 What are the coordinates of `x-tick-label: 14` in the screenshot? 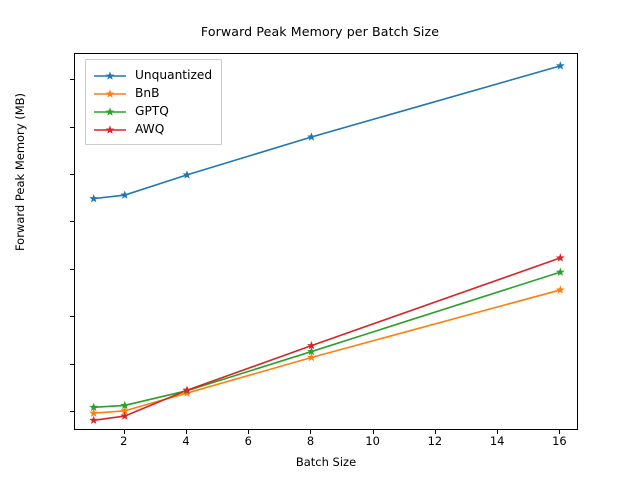 It's located at (497, 441).